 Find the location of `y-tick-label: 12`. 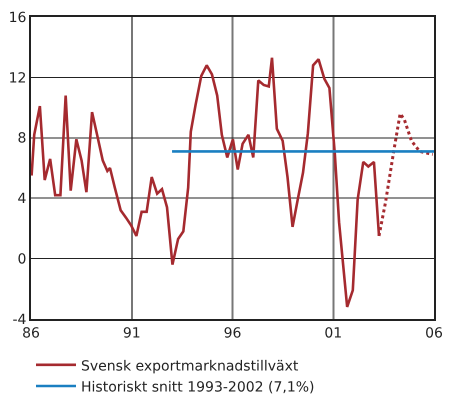

y-tick-label: 12 is located at coordinates (17, 78).